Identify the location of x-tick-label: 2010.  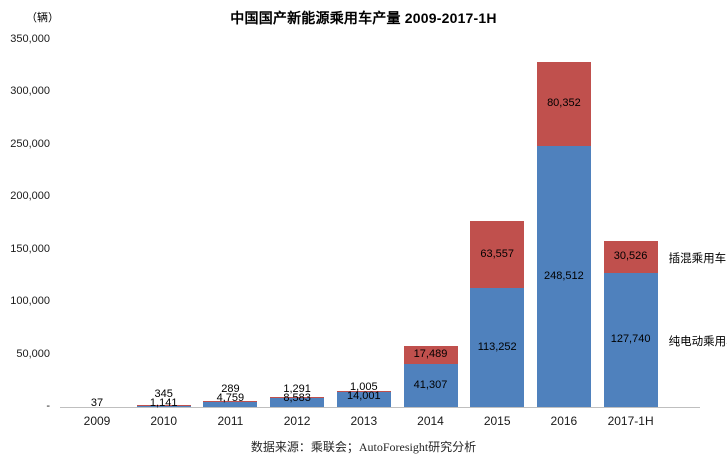
(164, 421).